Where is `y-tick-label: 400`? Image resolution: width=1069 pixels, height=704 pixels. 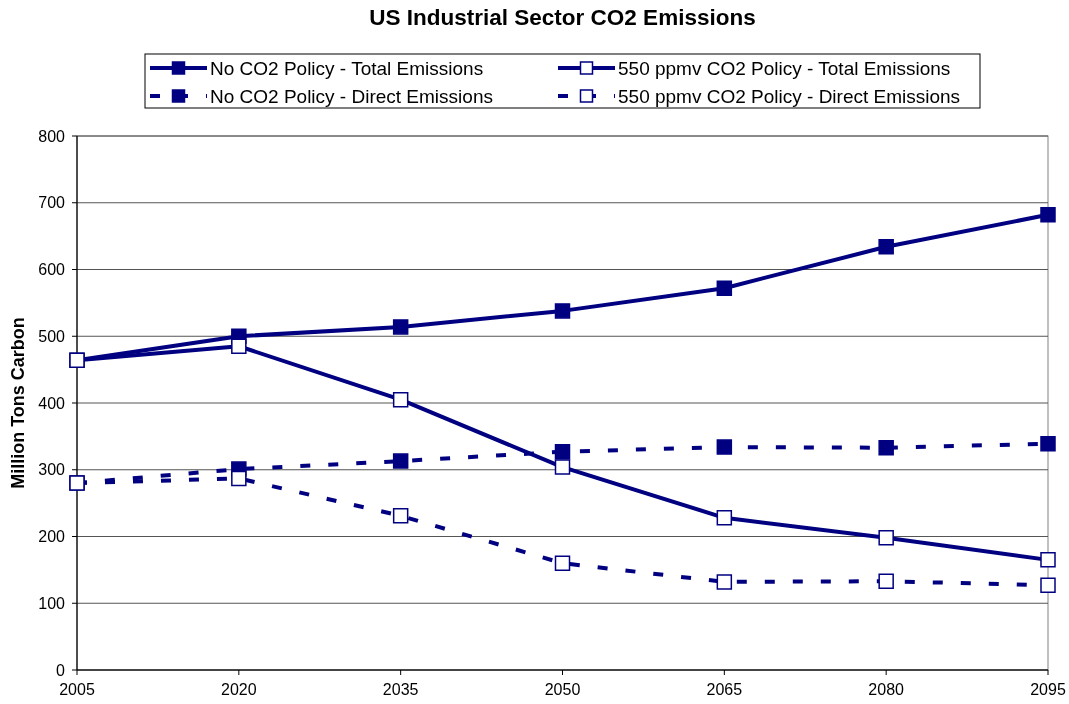 y-tick-label: 400 is located at coordinates (52, 403).